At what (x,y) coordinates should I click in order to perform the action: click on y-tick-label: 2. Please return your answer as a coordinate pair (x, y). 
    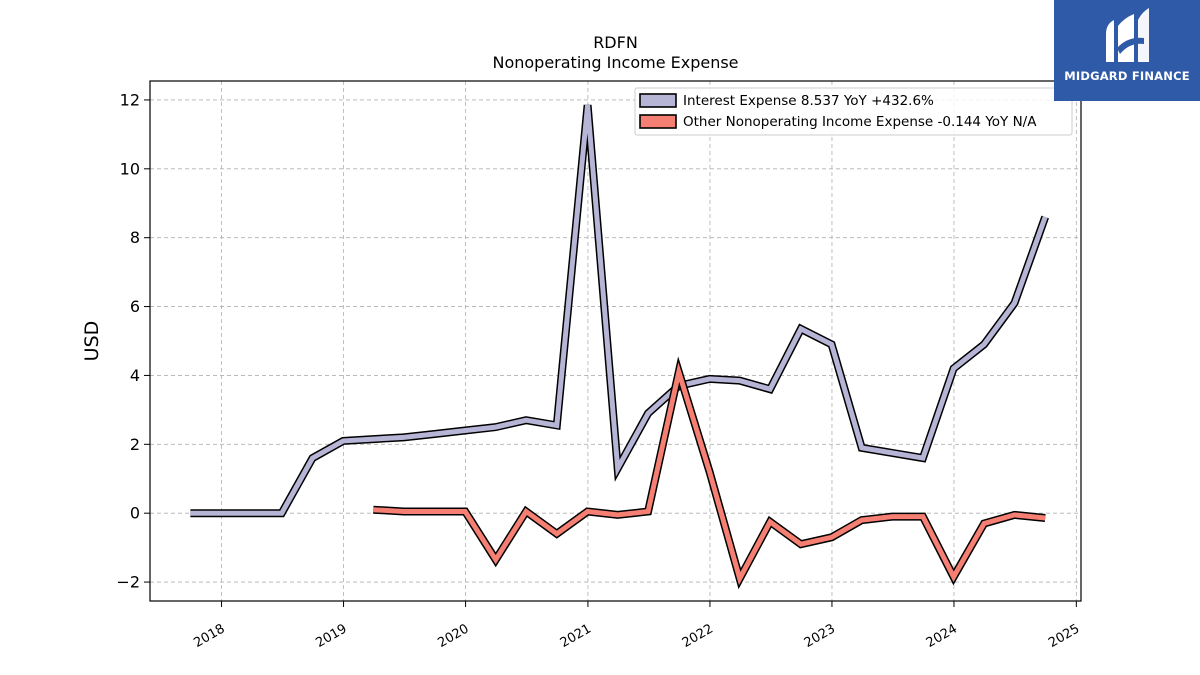
    Looking at the image, I should click on (135, 444).